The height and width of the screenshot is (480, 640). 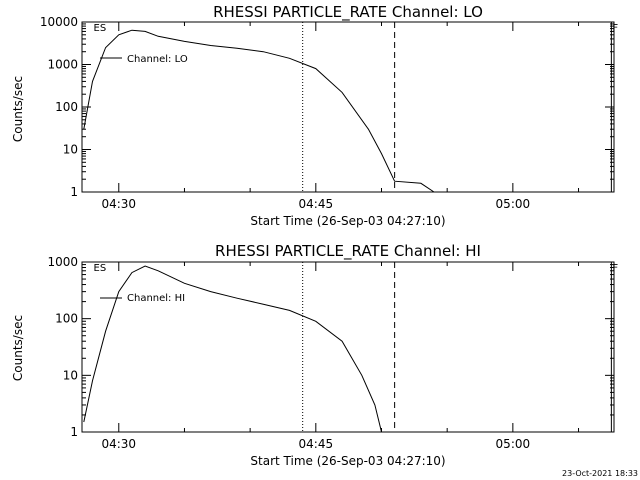 What do you see at coordinates (74, 432) in the screenshot?
I see `y-tick-label-hi: 1` at bounding box center [74, 432].